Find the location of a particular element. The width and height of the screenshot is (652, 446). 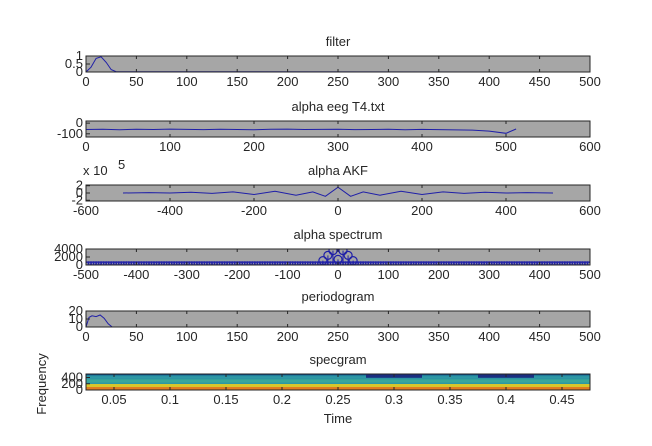

x-axis-label: Time is located at coordinates (338, 418).